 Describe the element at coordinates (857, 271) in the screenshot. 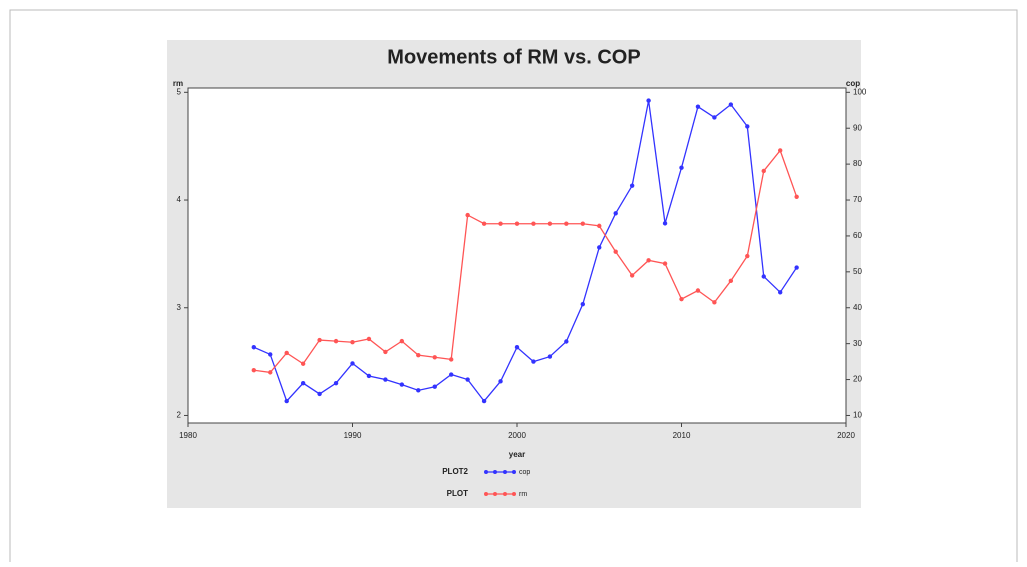

I see `y2-tick-label: 50` at that location.